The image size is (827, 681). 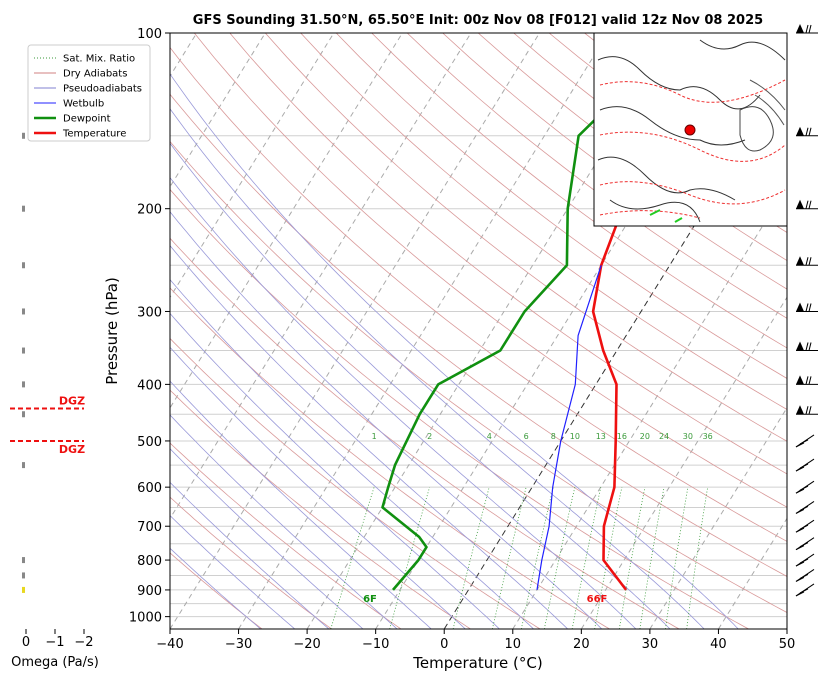 What do you see at coordinates (112, 331) in the screenshot?
I see `y-axis-label: Pressure (hPa)` at bounding box center [112, 331].